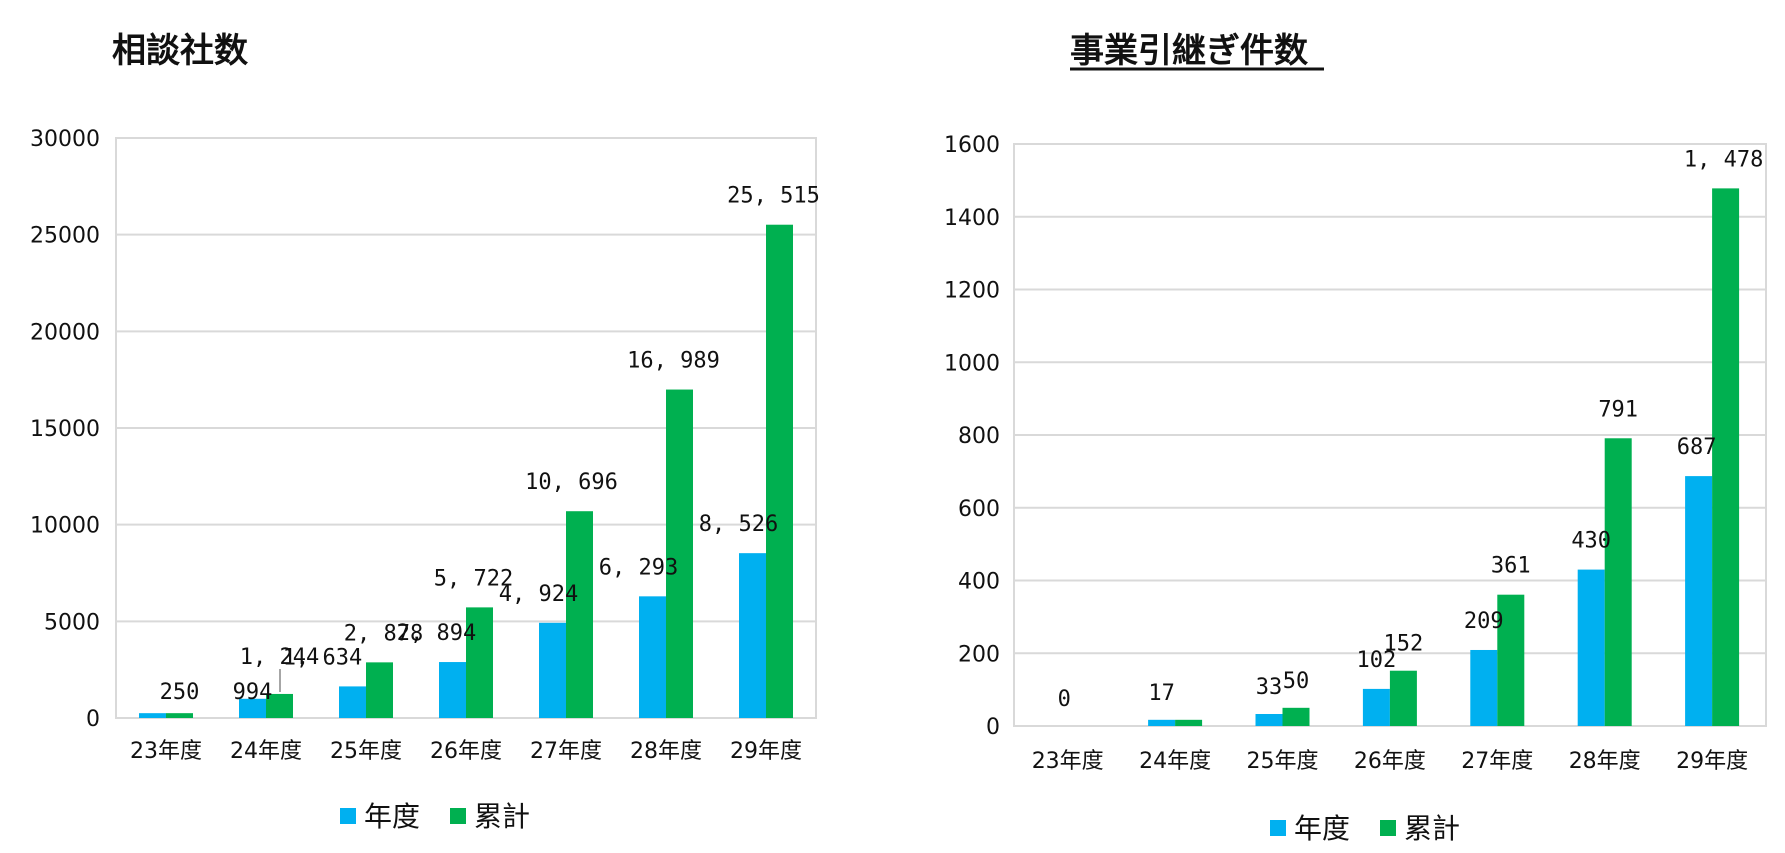 The height and width of the screenshot is (853, 1785). I want to click on chart-1-data-label-cumulative: 10, 696, so click(571, 482).